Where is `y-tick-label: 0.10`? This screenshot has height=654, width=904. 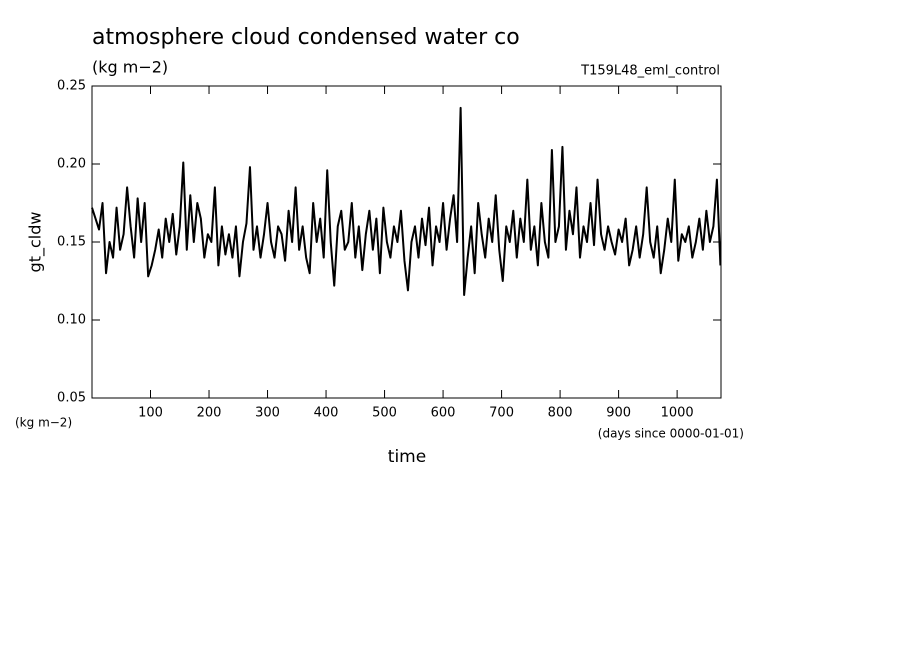 y-tick-label: 0.10 is located at coordinates (71, 320).